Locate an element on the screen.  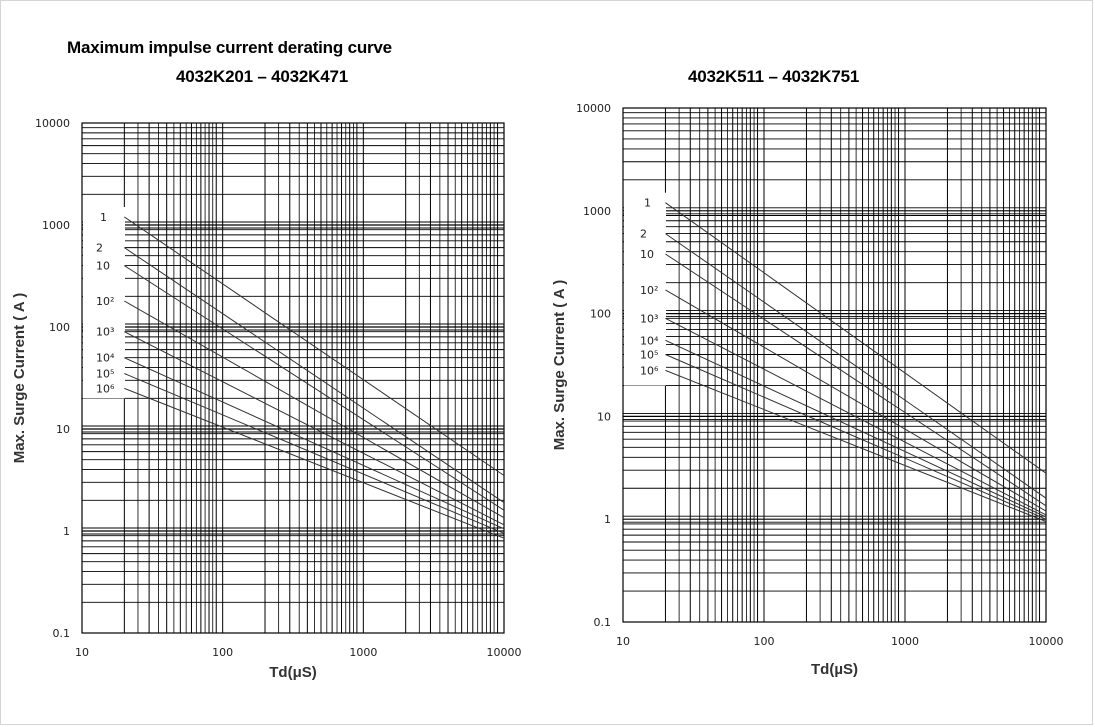
chart1-label-backdrop is located at coordinates (104, 303).